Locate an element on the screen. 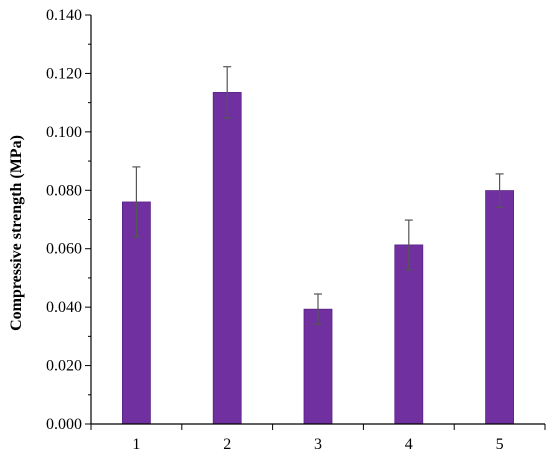 The image size is (550, 472). x-tick-label-4: 4 is located at coordinates (409, 444).